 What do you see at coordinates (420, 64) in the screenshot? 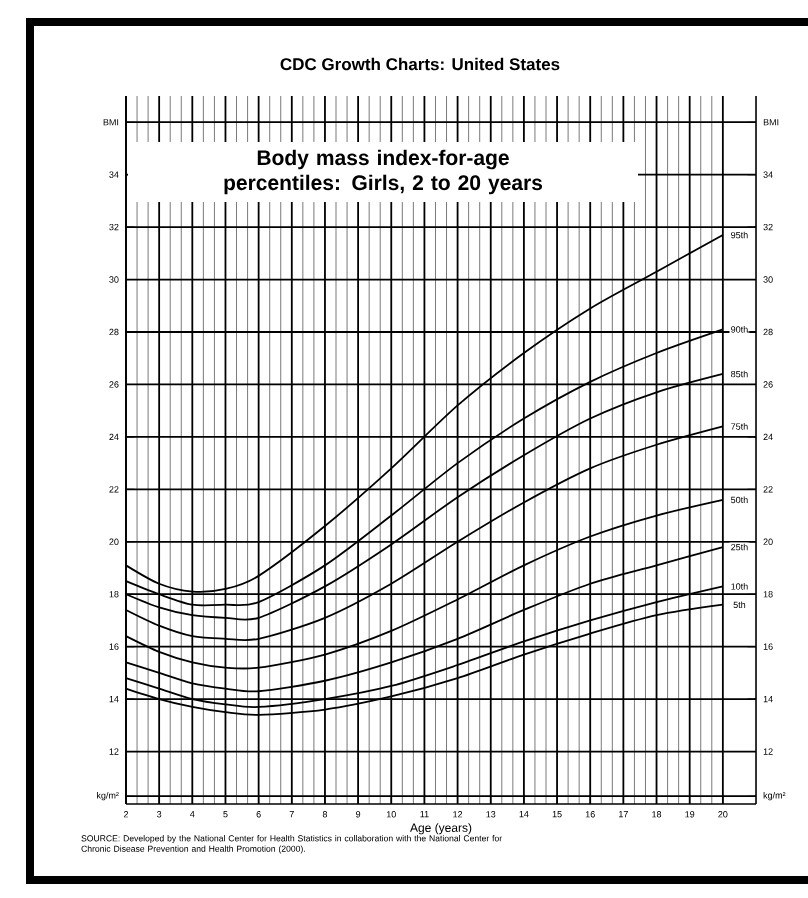
I see `chart-title: CDC Growth Charts: United States` at bounding box center [420, 64].